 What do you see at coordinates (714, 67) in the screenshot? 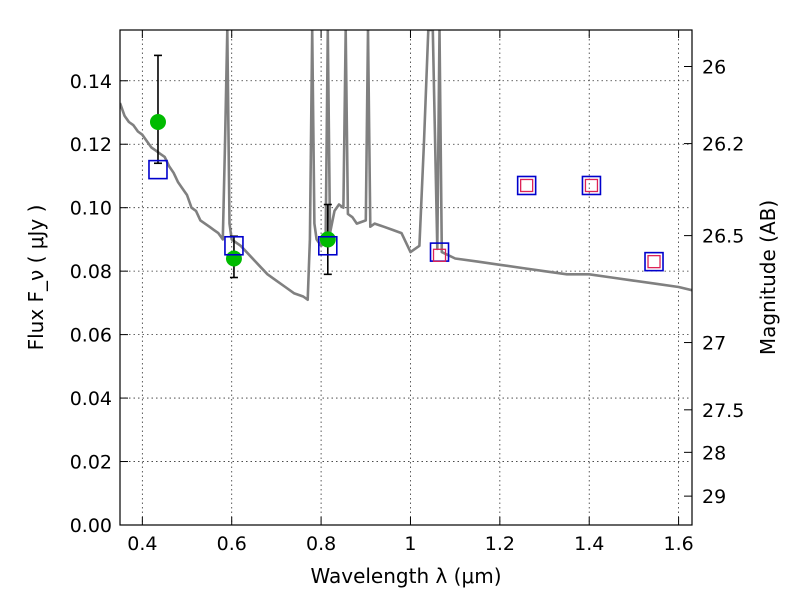
I see `y2-tick-label: 26` at bounding box center [714, 67].